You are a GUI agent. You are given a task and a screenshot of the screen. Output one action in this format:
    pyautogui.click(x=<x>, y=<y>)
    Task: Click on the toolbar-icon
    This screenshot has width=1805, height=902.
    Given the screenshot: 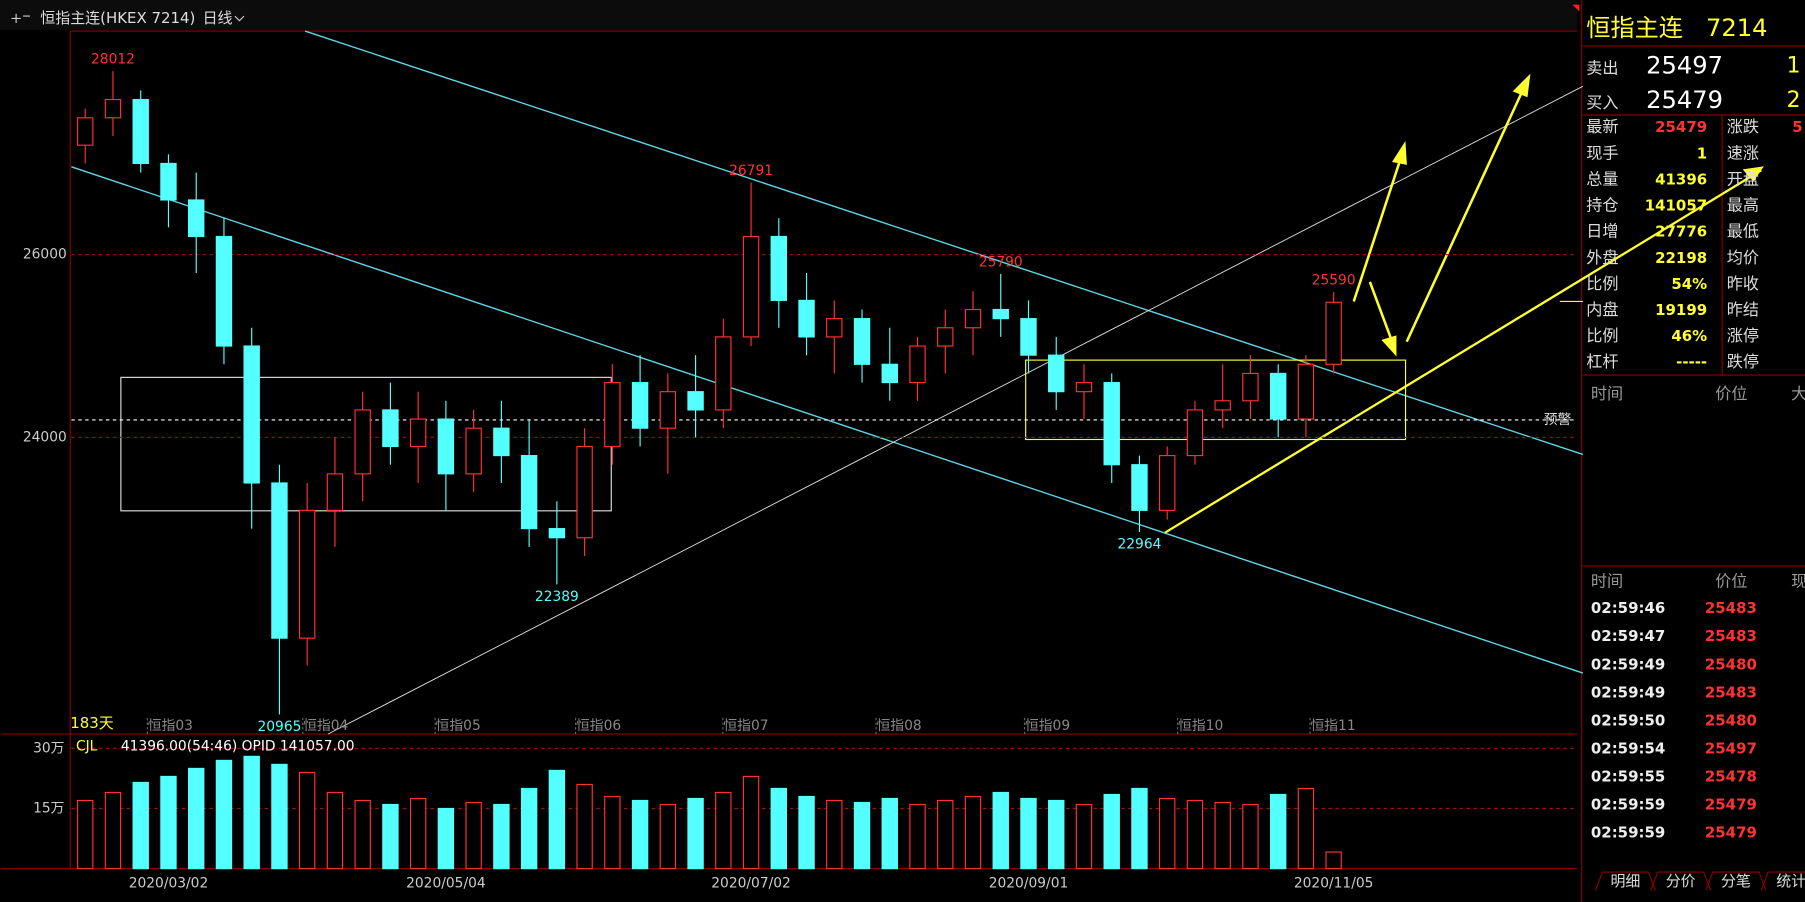 What is the action you would take?
    pyautogui.click(x=20, y=18)
    